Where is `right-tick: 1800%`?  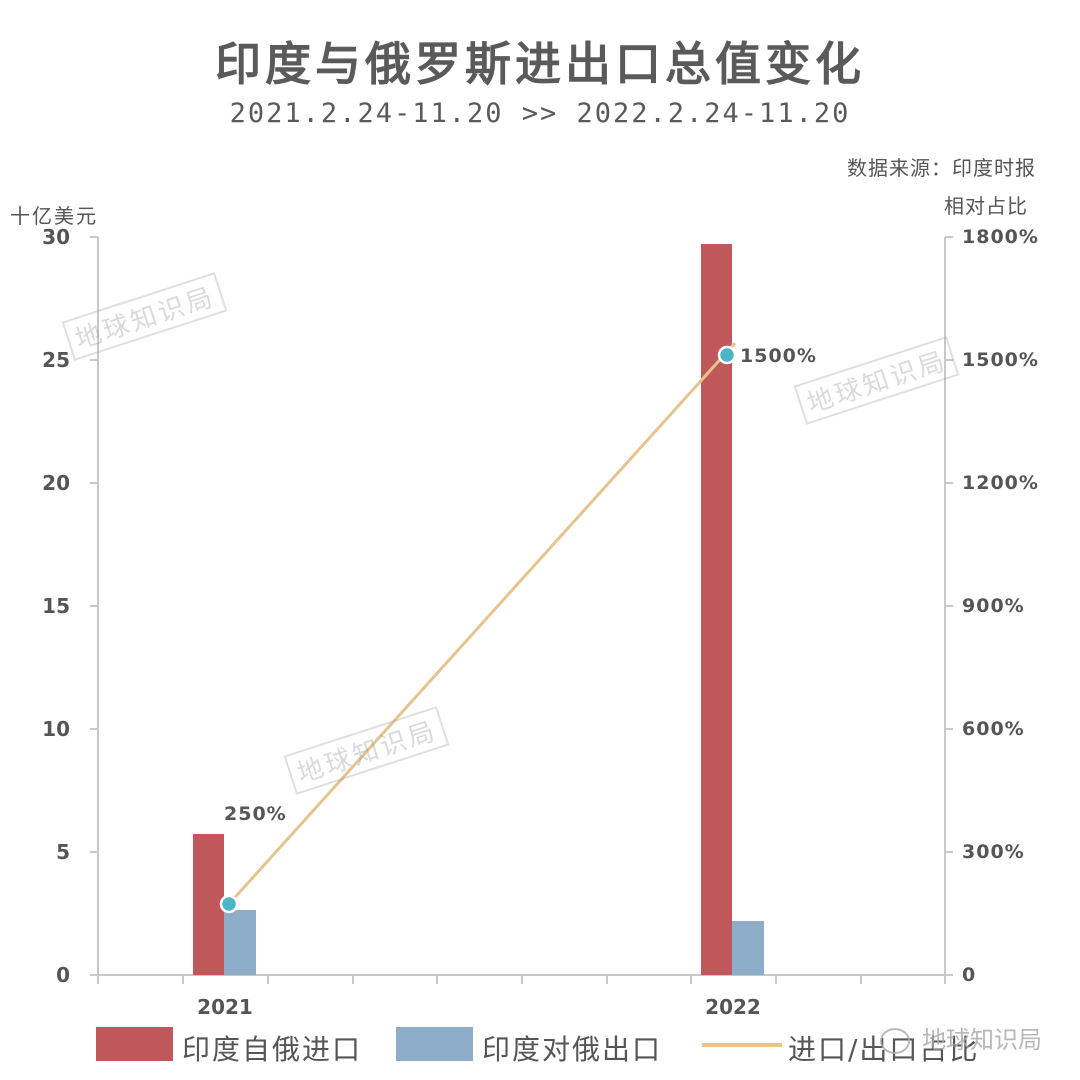 right-tick: 1800% is located at coordinates (1000, 237).